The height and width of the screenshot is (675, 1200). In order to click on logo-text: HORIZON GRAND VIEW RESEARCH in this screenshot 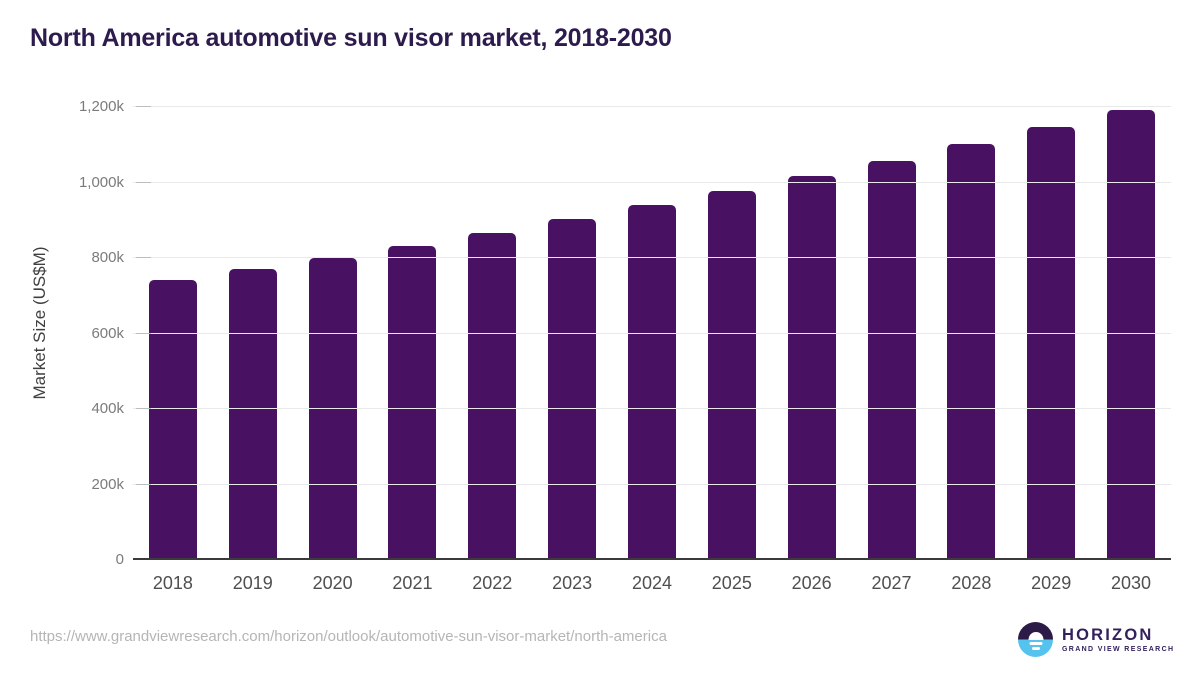, I will do `click(1118, 639)`.